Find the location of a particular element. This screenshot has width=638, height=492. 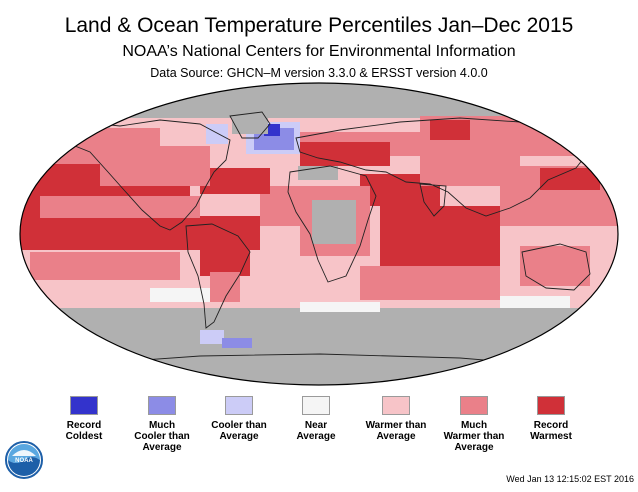

south-pacific-much-warmer is located at coordinates (105, 266).